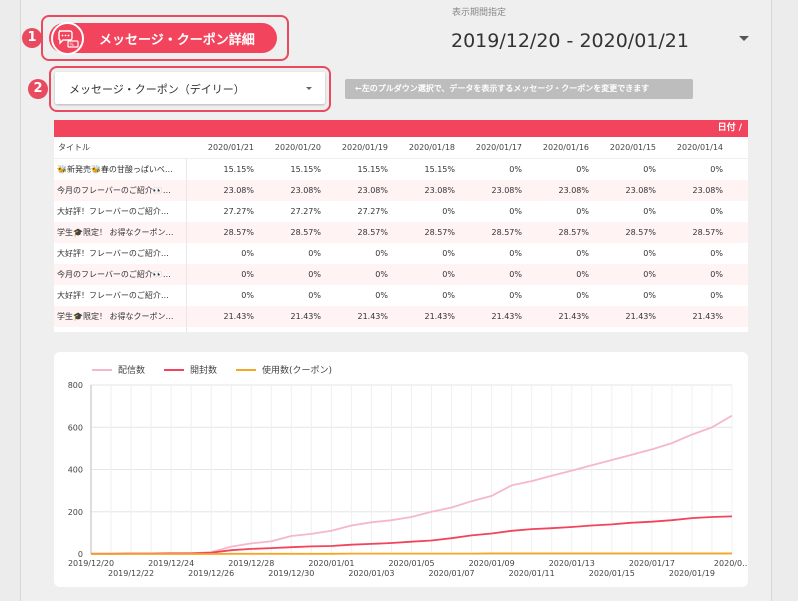 Image resolution: width=798 pixels, height=601 pixels. I want to click on x-tick-label: 2019/12/26, so click(211, 573).